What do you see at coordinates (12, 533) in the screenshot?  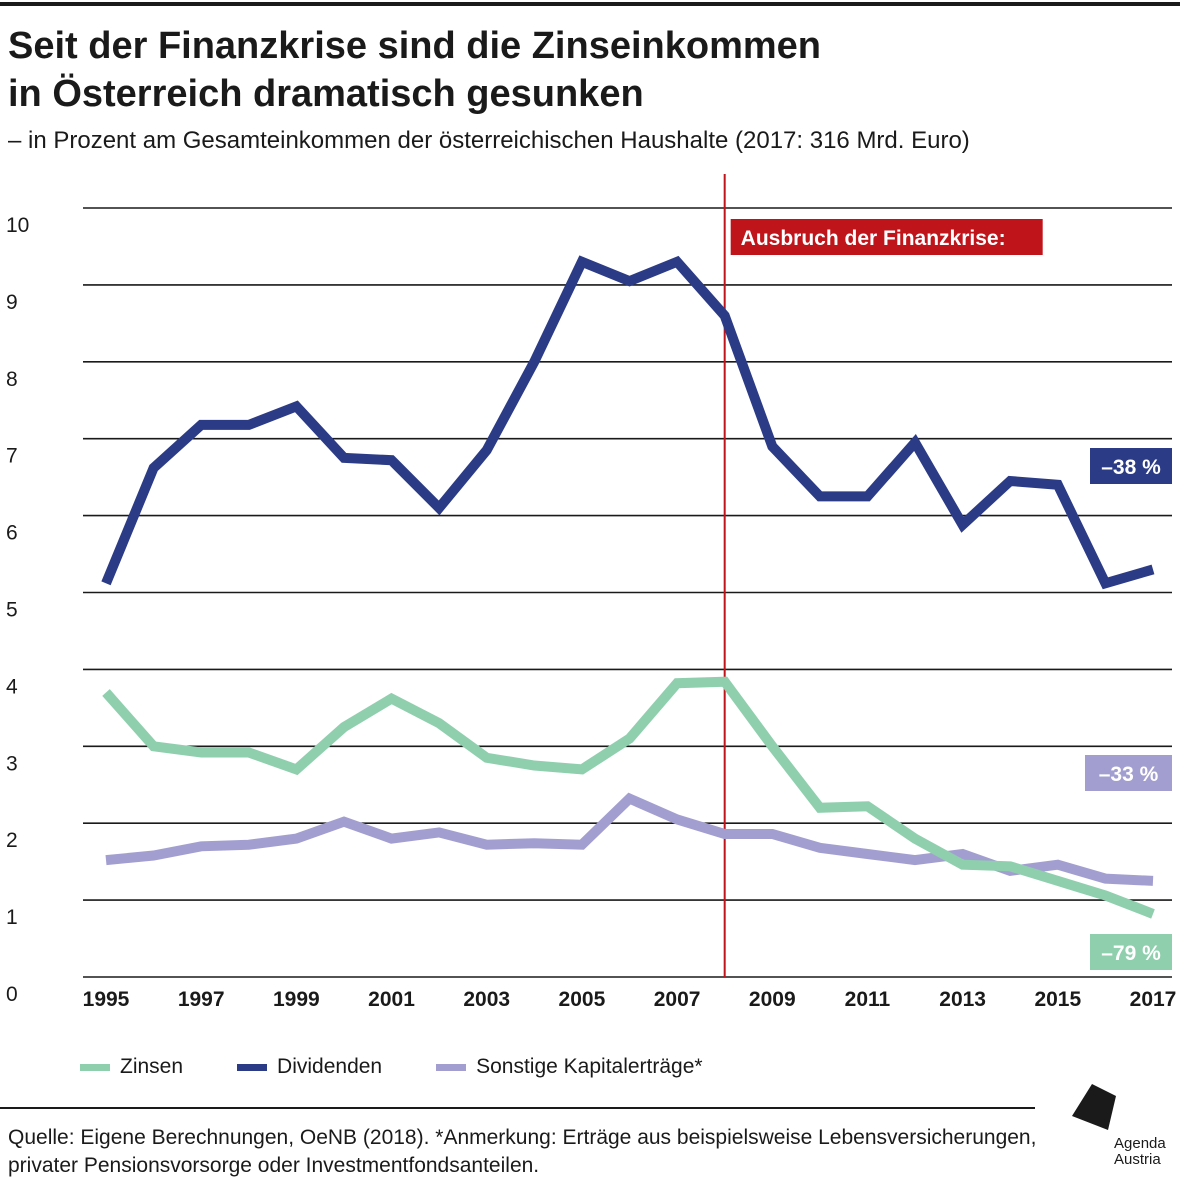 I see `y-tick-label: 6` at bounding box center [12, 533].